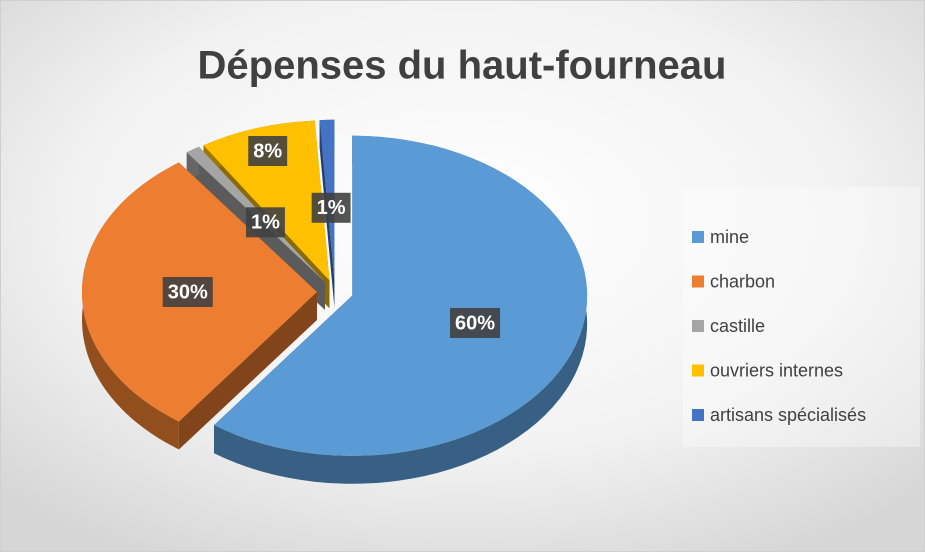 The image size is (925, 552). Describe the element at coordinates (266, 200) in the screenshot. I see `pie-slice` at that location.